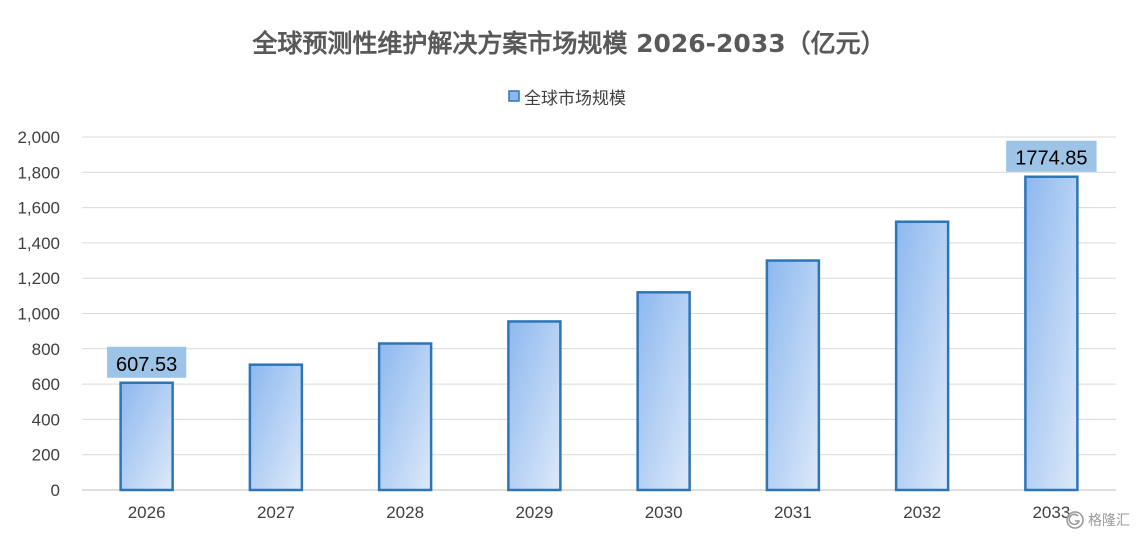  I want to click on y-tick-label: 1,000, so click(38, 314).